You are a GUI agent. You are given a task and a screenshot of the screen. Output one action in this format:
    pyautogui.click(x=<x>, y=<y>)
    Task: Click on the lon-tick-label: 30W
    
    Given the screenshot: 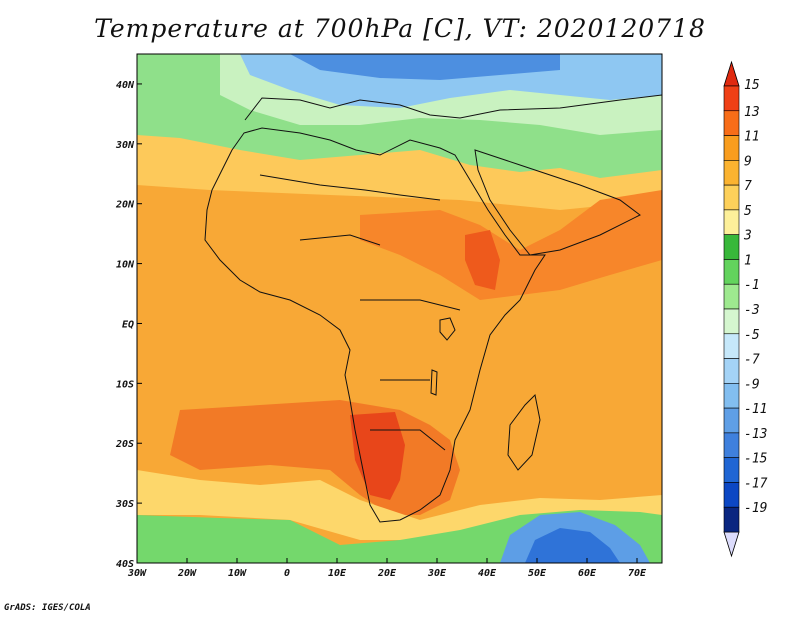 What is the action you would take?
    pyautogui.click(x=137, y=573)
    